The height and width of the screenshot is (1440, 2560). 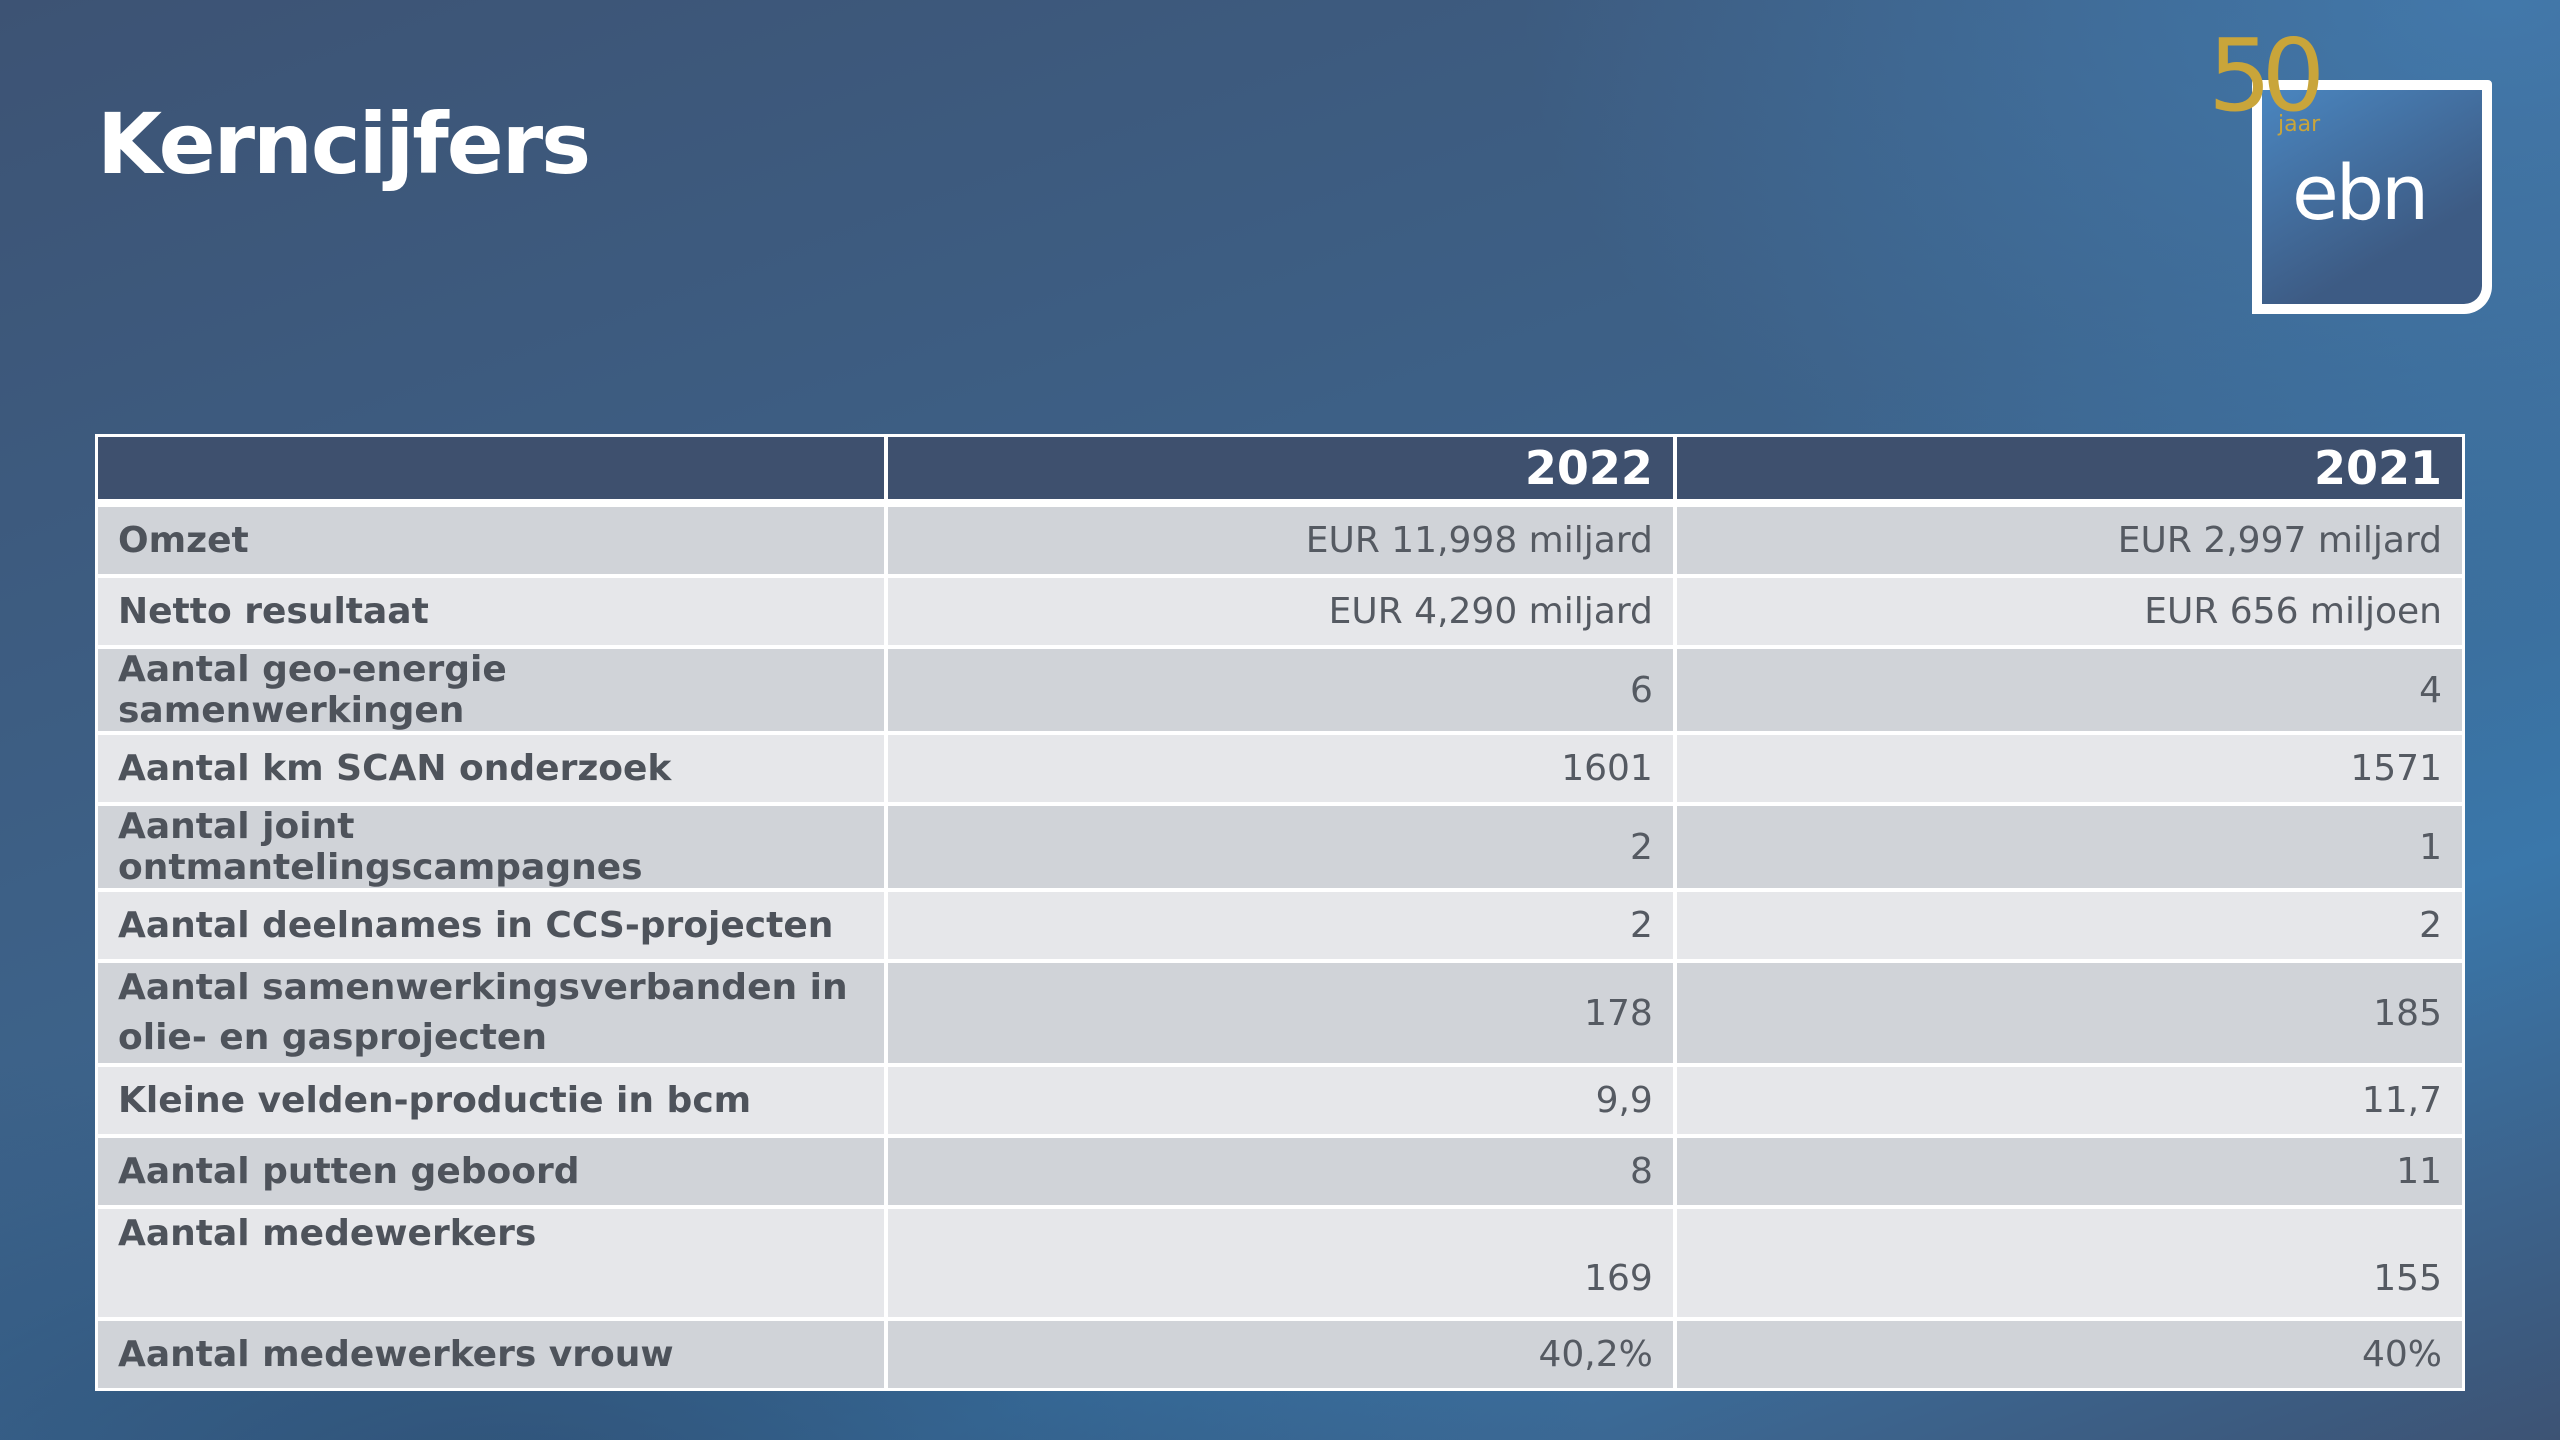 What do you see at coordinates (344, 144) in the screenshot?
I see `page-title: Kerncijfers` at bounding box center [344, 144].